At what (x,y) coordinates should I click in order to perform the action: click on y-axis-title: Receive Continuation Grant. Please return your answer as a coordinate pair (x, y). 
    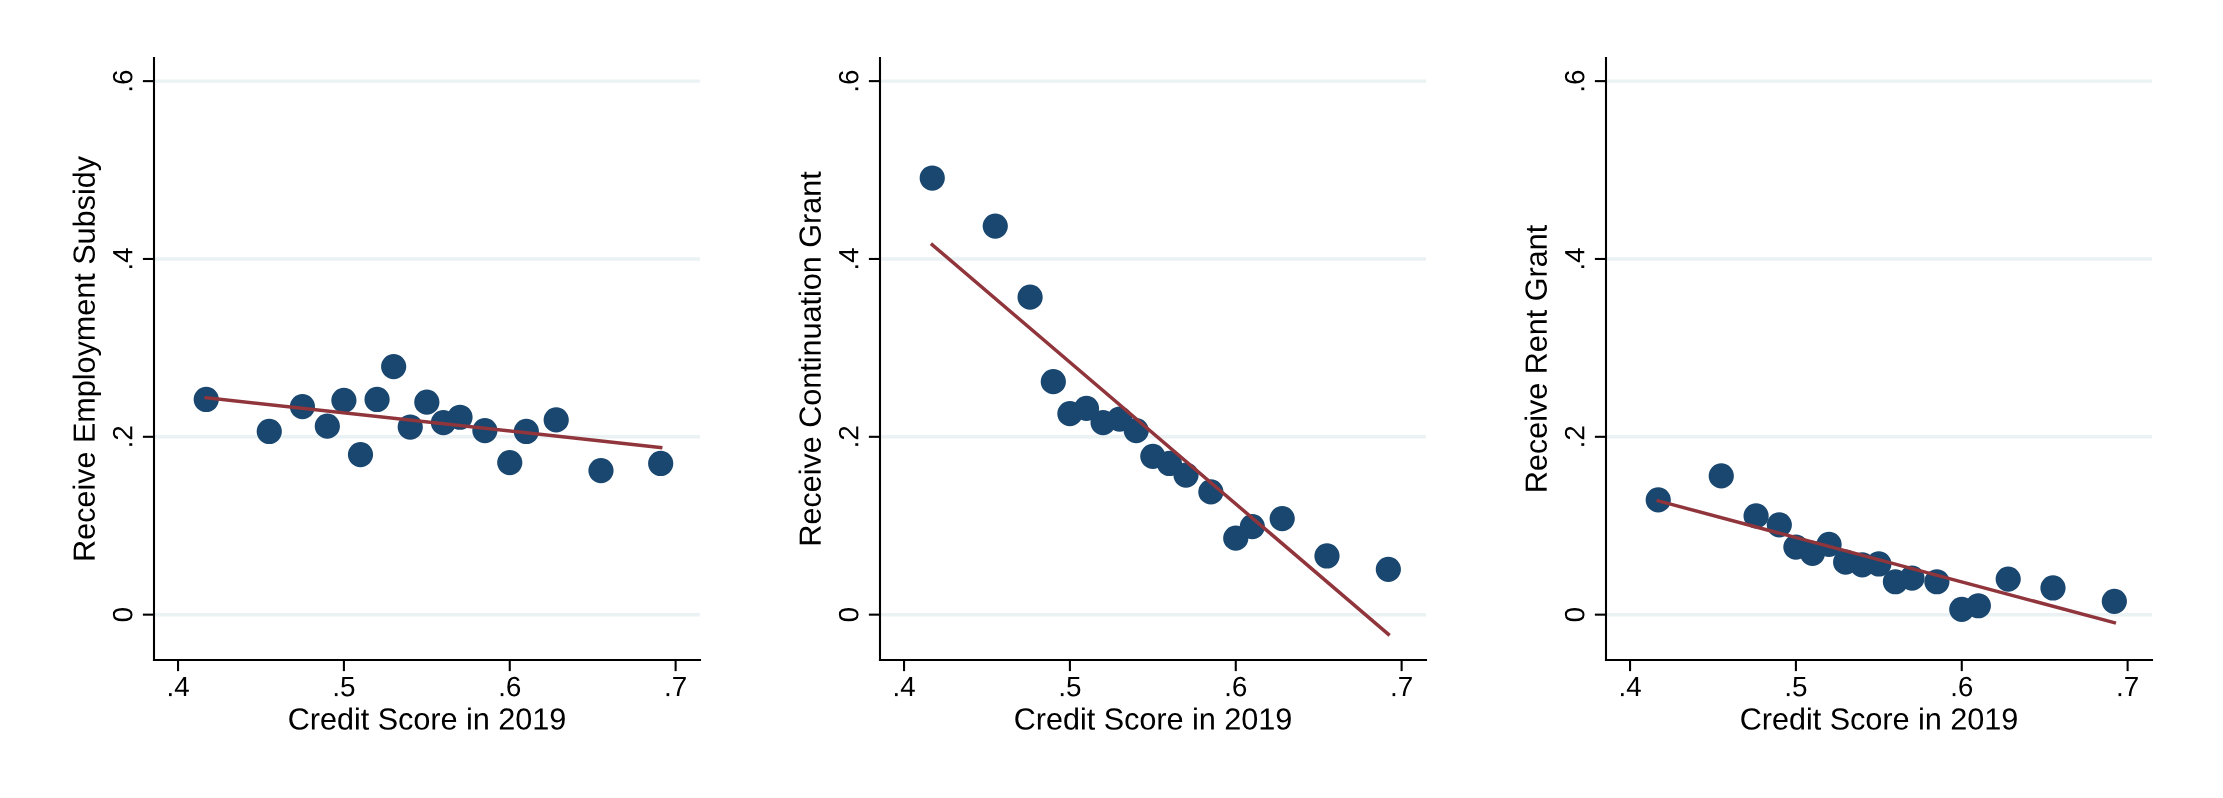
    Looking at the image, I should click on (809, 358).